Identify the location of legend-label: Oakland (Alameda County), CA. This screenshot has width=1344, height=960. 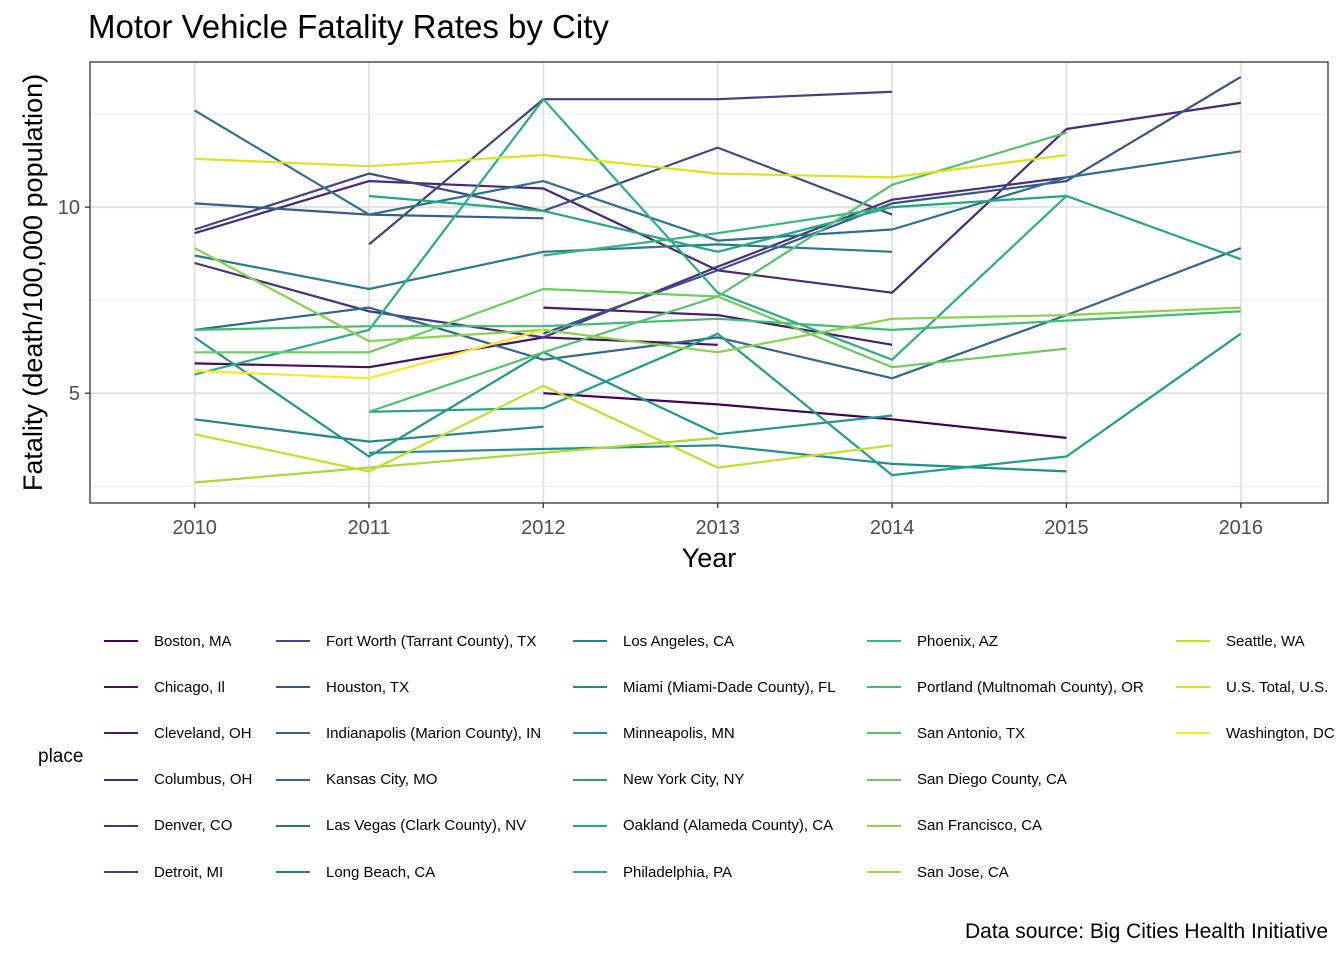
(728, 826).